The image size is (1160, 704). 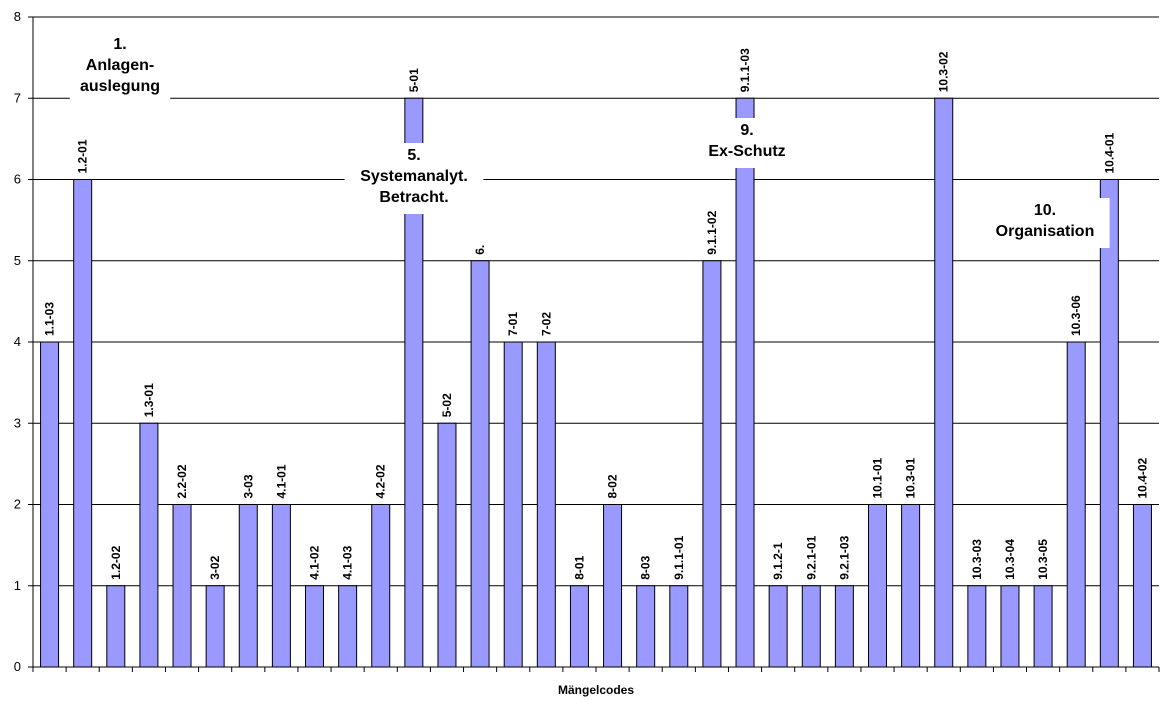 I want to click on bar-value-label: 5-01, so click(x=414, y=80).